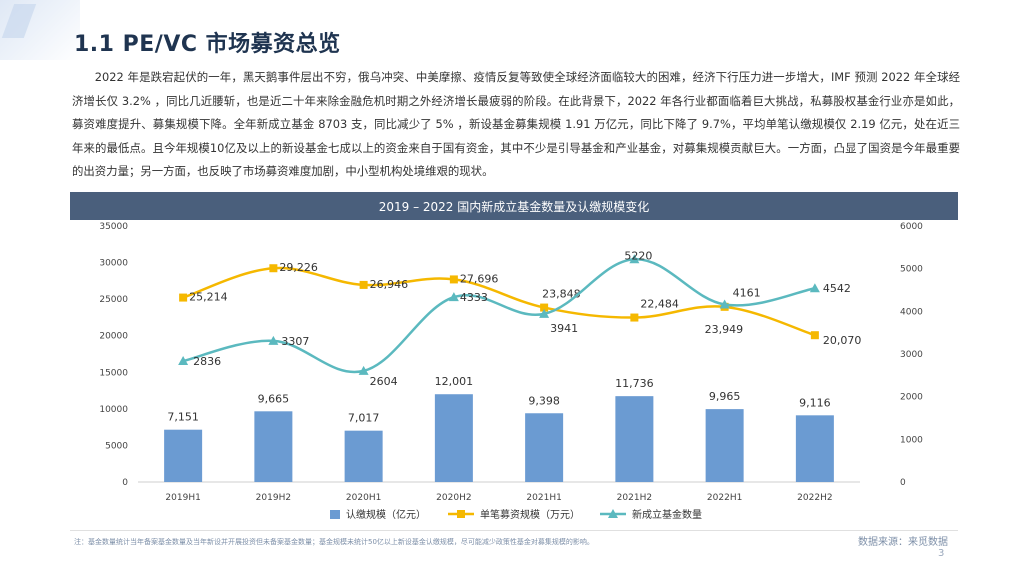  What do you see at coordinates (389, 284) in the screenshot?
I see `avg-size-data-label: 26,946` at bounding box center [389, 284].